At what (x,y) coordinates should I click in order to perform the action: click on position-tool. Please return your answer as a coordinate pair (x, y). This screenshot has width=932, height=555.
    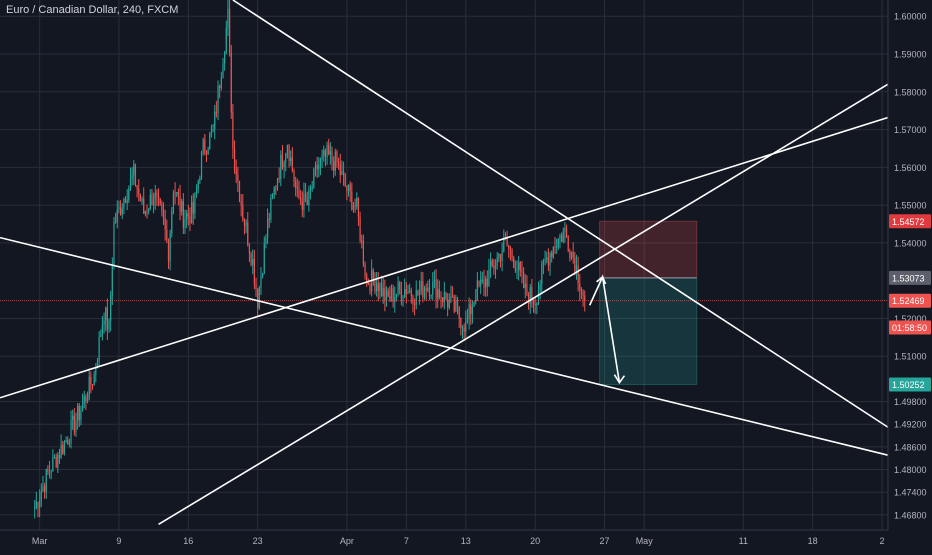
    Looking at the image, I should click on (648, 302).